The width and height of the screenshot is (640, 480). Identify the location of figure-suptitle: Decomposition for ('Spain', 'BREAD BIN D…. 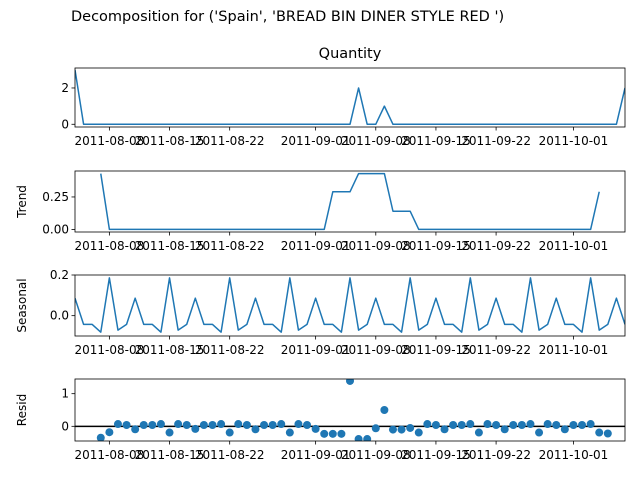
(287, 17).